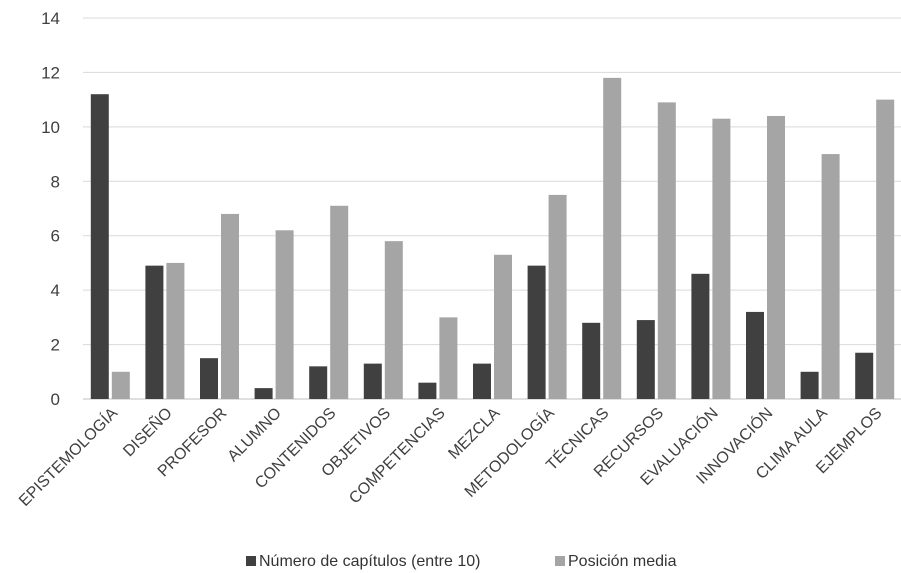  I want to click on x-tick-label: MEZCLA, so click(474, 434).